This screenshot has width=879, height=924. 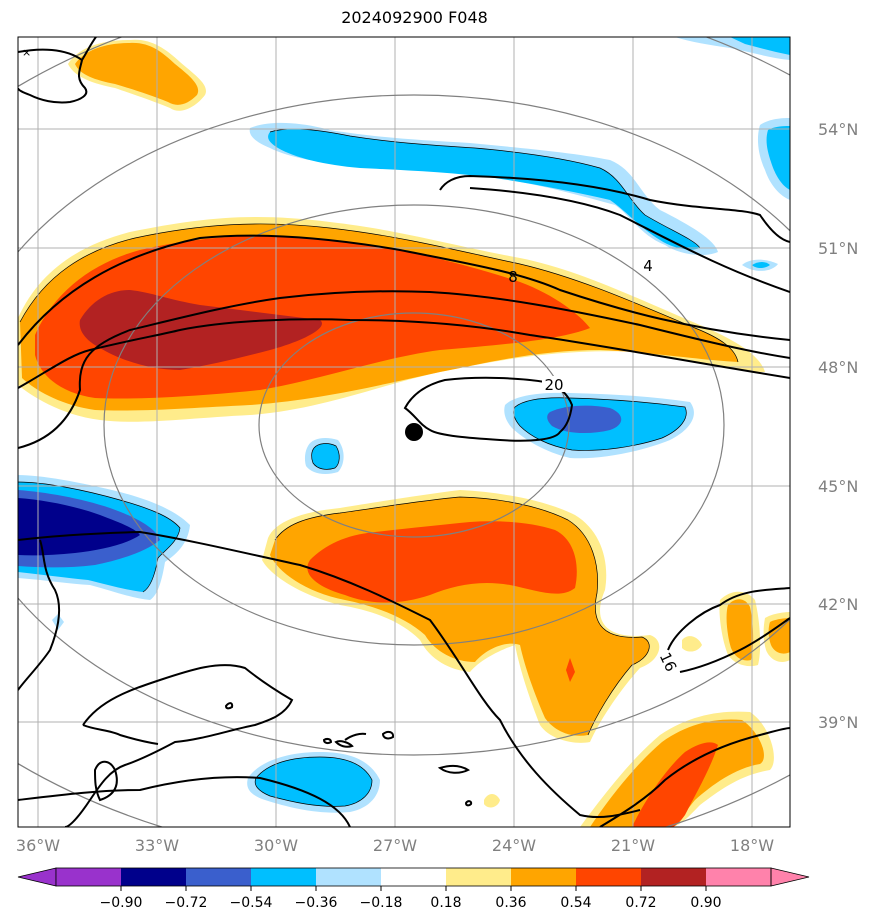 I want to click on lon-label: 24°W, so click(x=514, y=845).